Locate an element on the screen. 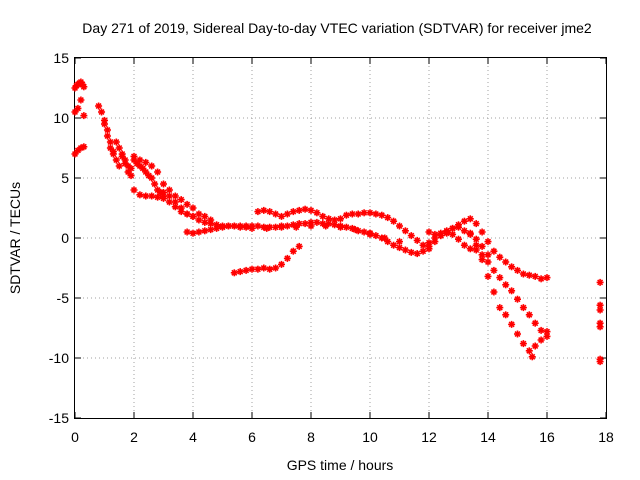 Image resolution: width=640 pixels, height=480 pixels. series-upper-band is located at coordinates (343, 229).